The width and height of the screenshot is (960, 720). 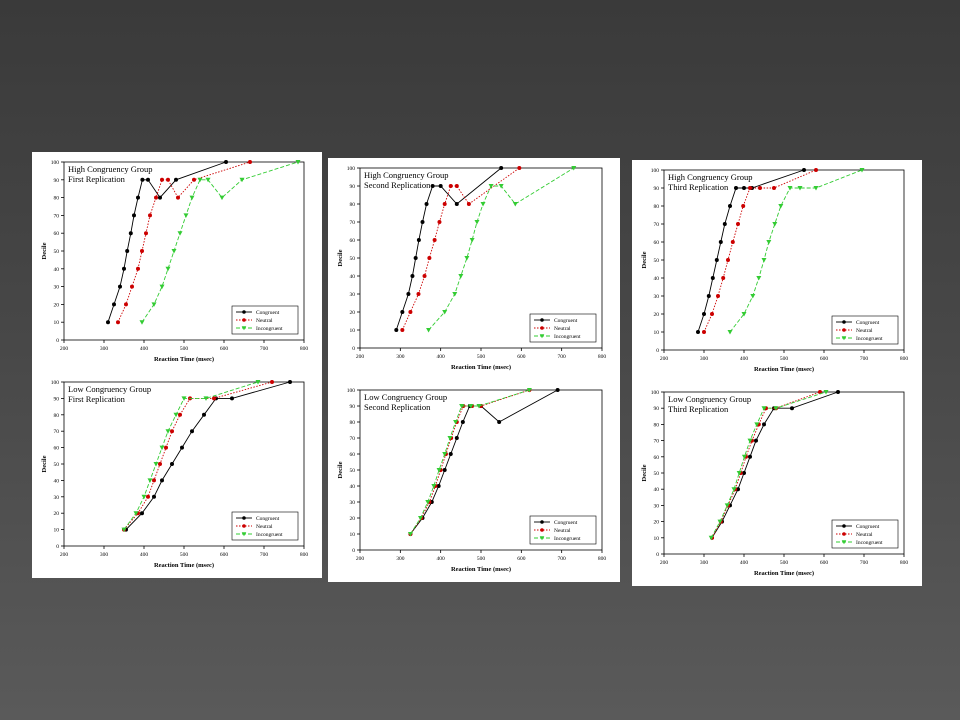 I want to click on y-tick-label: 20, so click(x=657, y=315).